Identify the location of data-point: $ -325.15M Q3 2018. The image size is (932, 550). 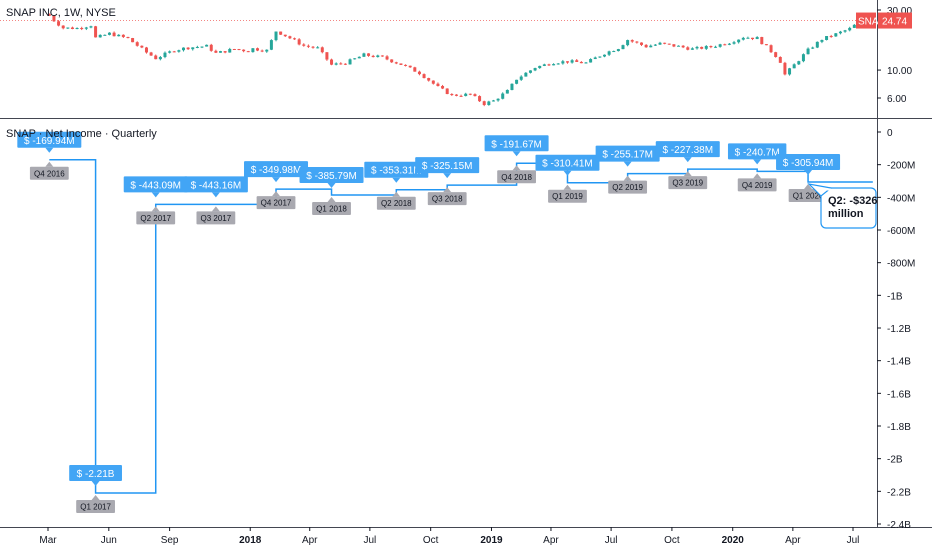
(447, 181).